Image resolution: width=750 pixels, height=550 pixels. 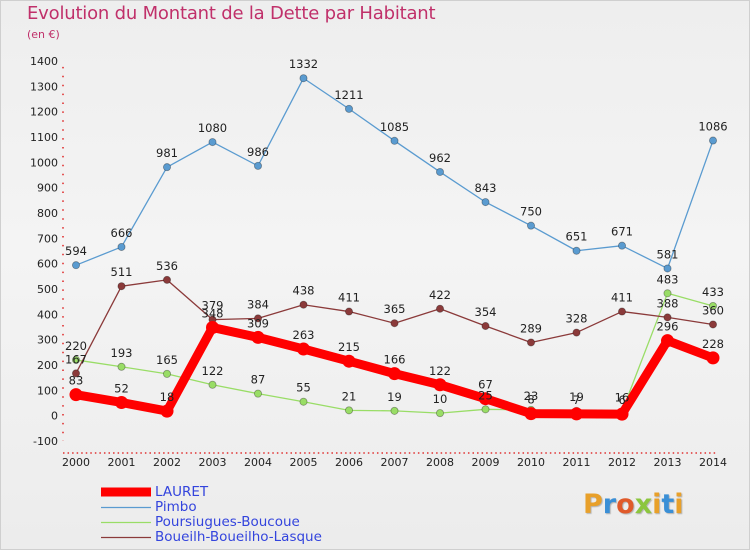 What do you see at coordinates (167, 397) in the screenshot?
I see `data-label: 18` at bounding box center [167, 397].